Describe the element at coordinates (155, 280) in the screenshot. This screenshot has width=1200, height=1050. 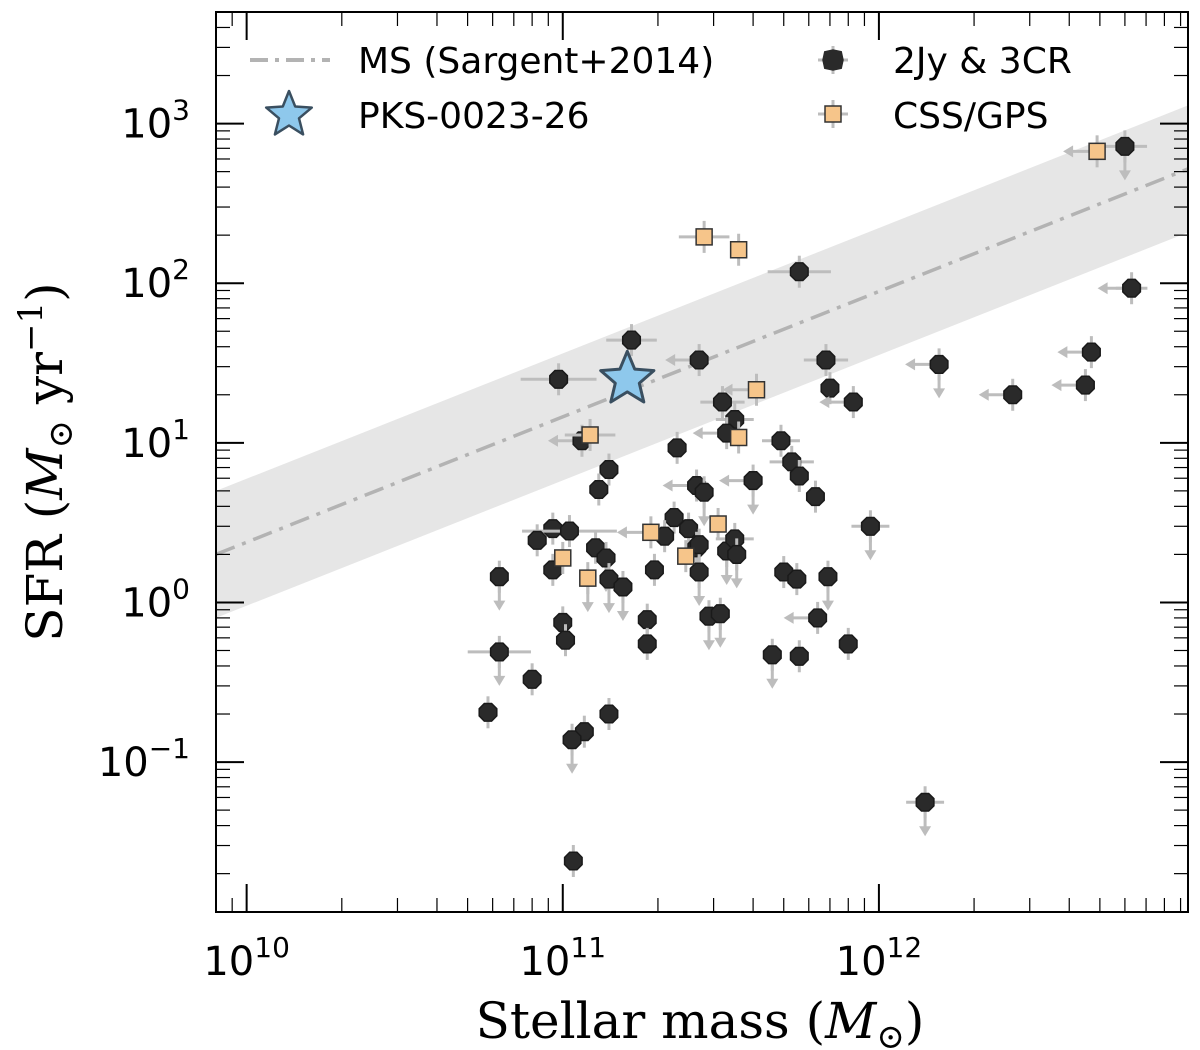
I see `y-tick-label: 10²` at that location.